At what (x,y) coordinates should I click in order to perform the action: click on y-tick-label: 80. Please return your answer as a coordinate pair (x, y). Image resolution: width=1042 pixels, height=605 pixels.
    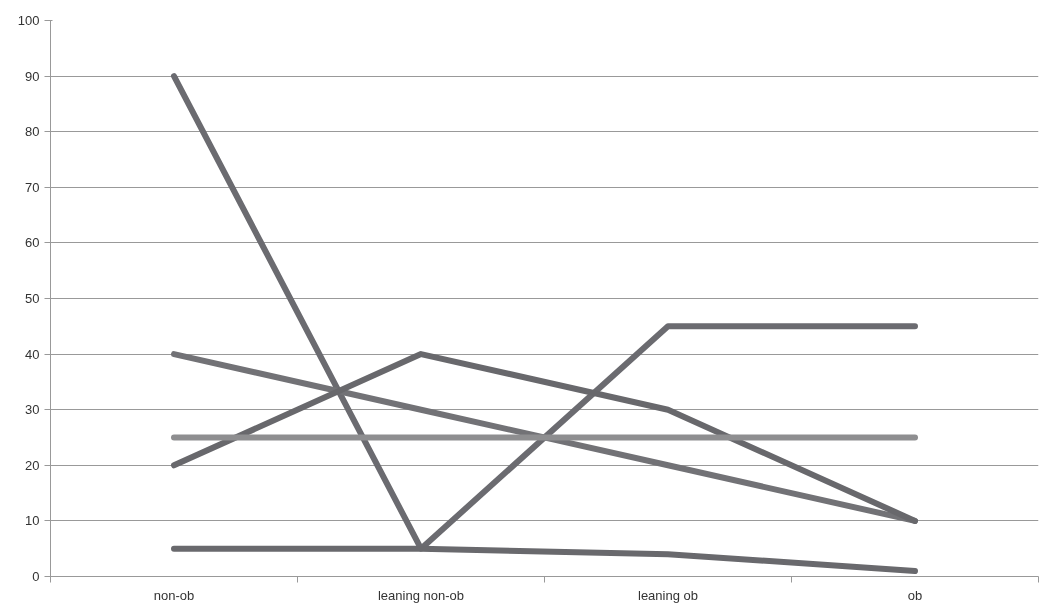
    Looking at the image, I should click on (32, 132).